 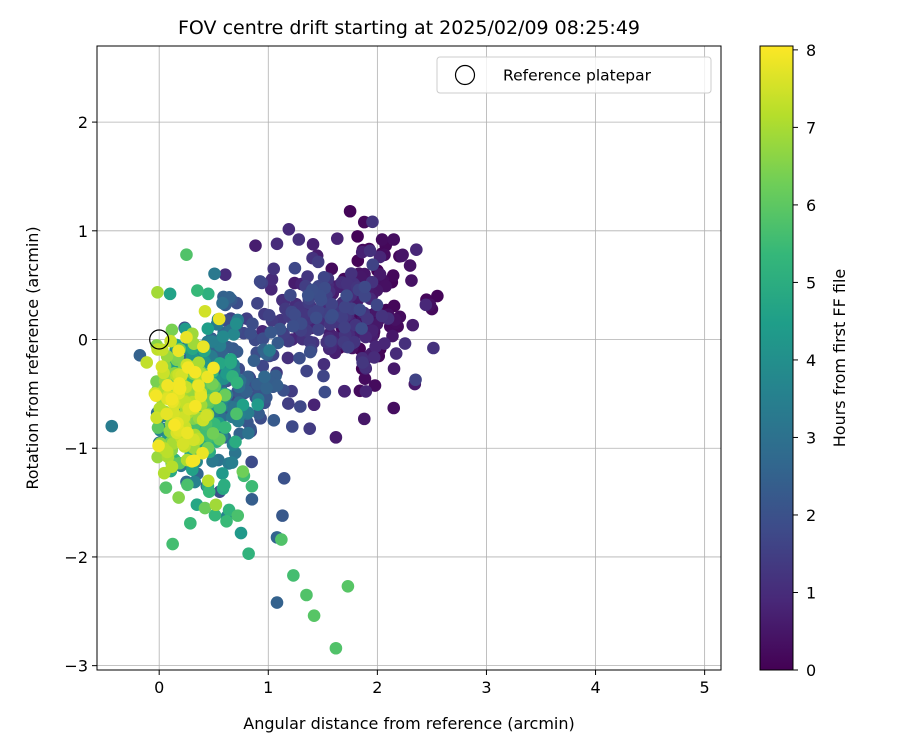 I want to click on colorbar-tick-label: 0, so click(x=811, y=670).